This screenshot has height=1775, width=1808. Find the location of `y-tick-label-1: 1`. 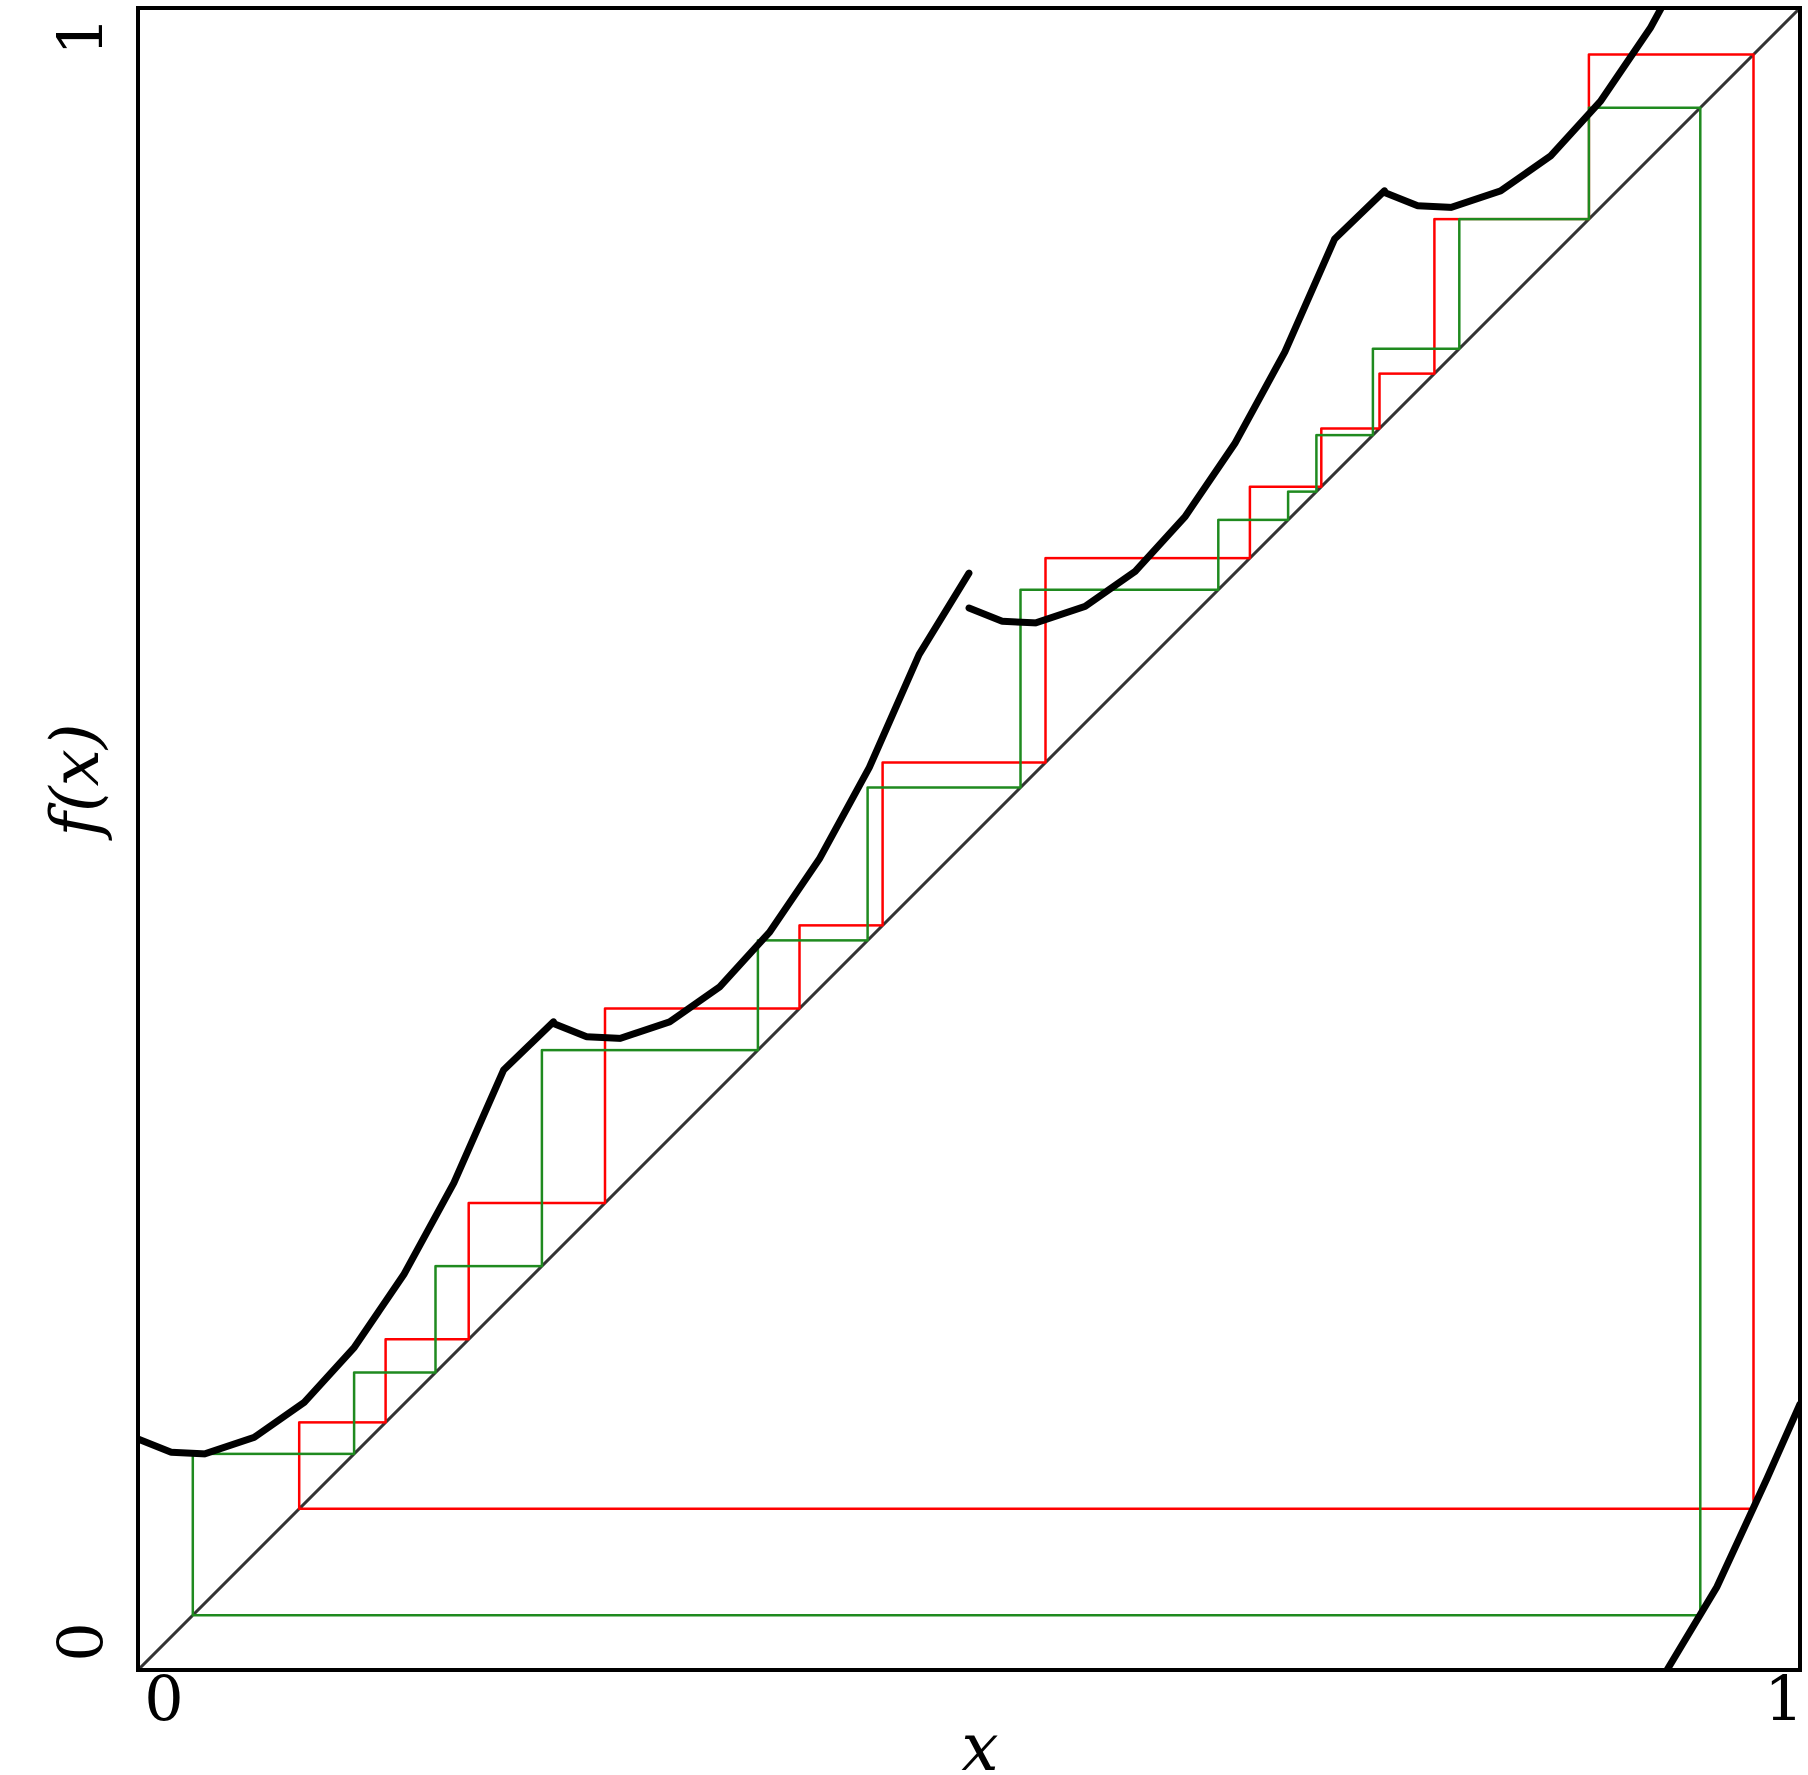

y-tick-label-1: 1 is located at coordinates (80, 35).